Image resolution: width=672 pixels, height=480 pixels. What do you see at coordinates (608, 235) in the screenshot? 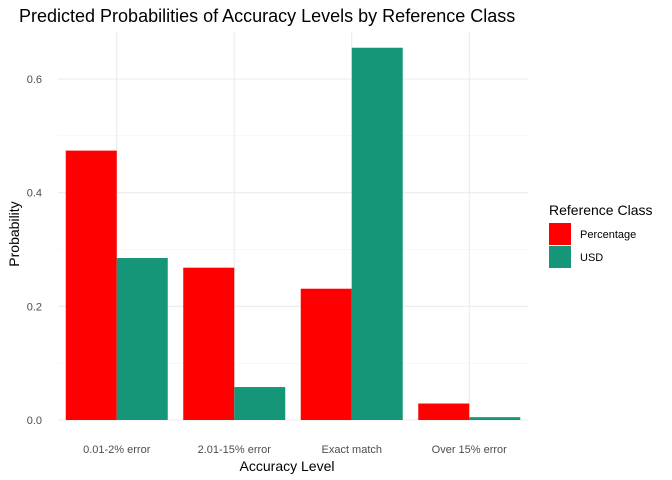
I see `legend-label-percentage: Percentage` at bounding box center [608, 235].